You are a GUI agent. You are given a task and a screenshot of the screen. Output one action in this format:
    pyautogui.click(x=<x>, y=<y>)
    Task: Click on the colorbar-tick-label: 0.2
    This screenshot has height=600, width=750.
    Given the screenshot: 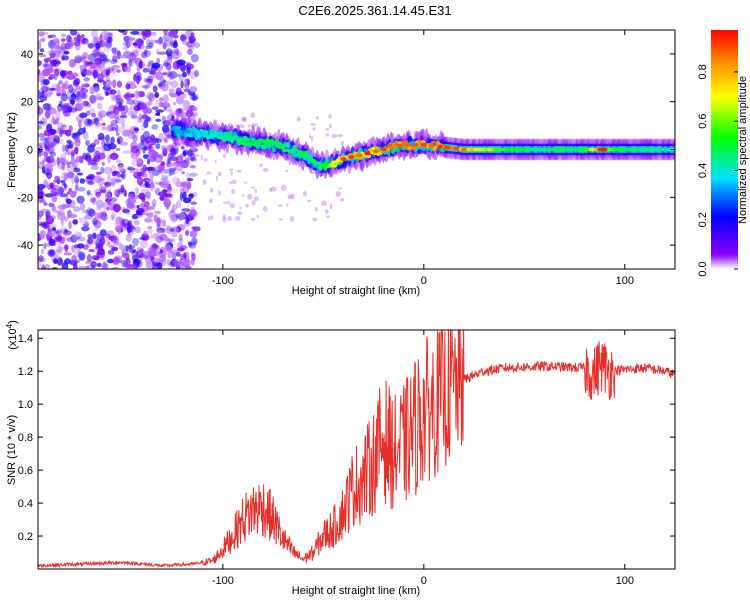 What is the action you would take?
    pyautogui.click(x=703, y=219)
    